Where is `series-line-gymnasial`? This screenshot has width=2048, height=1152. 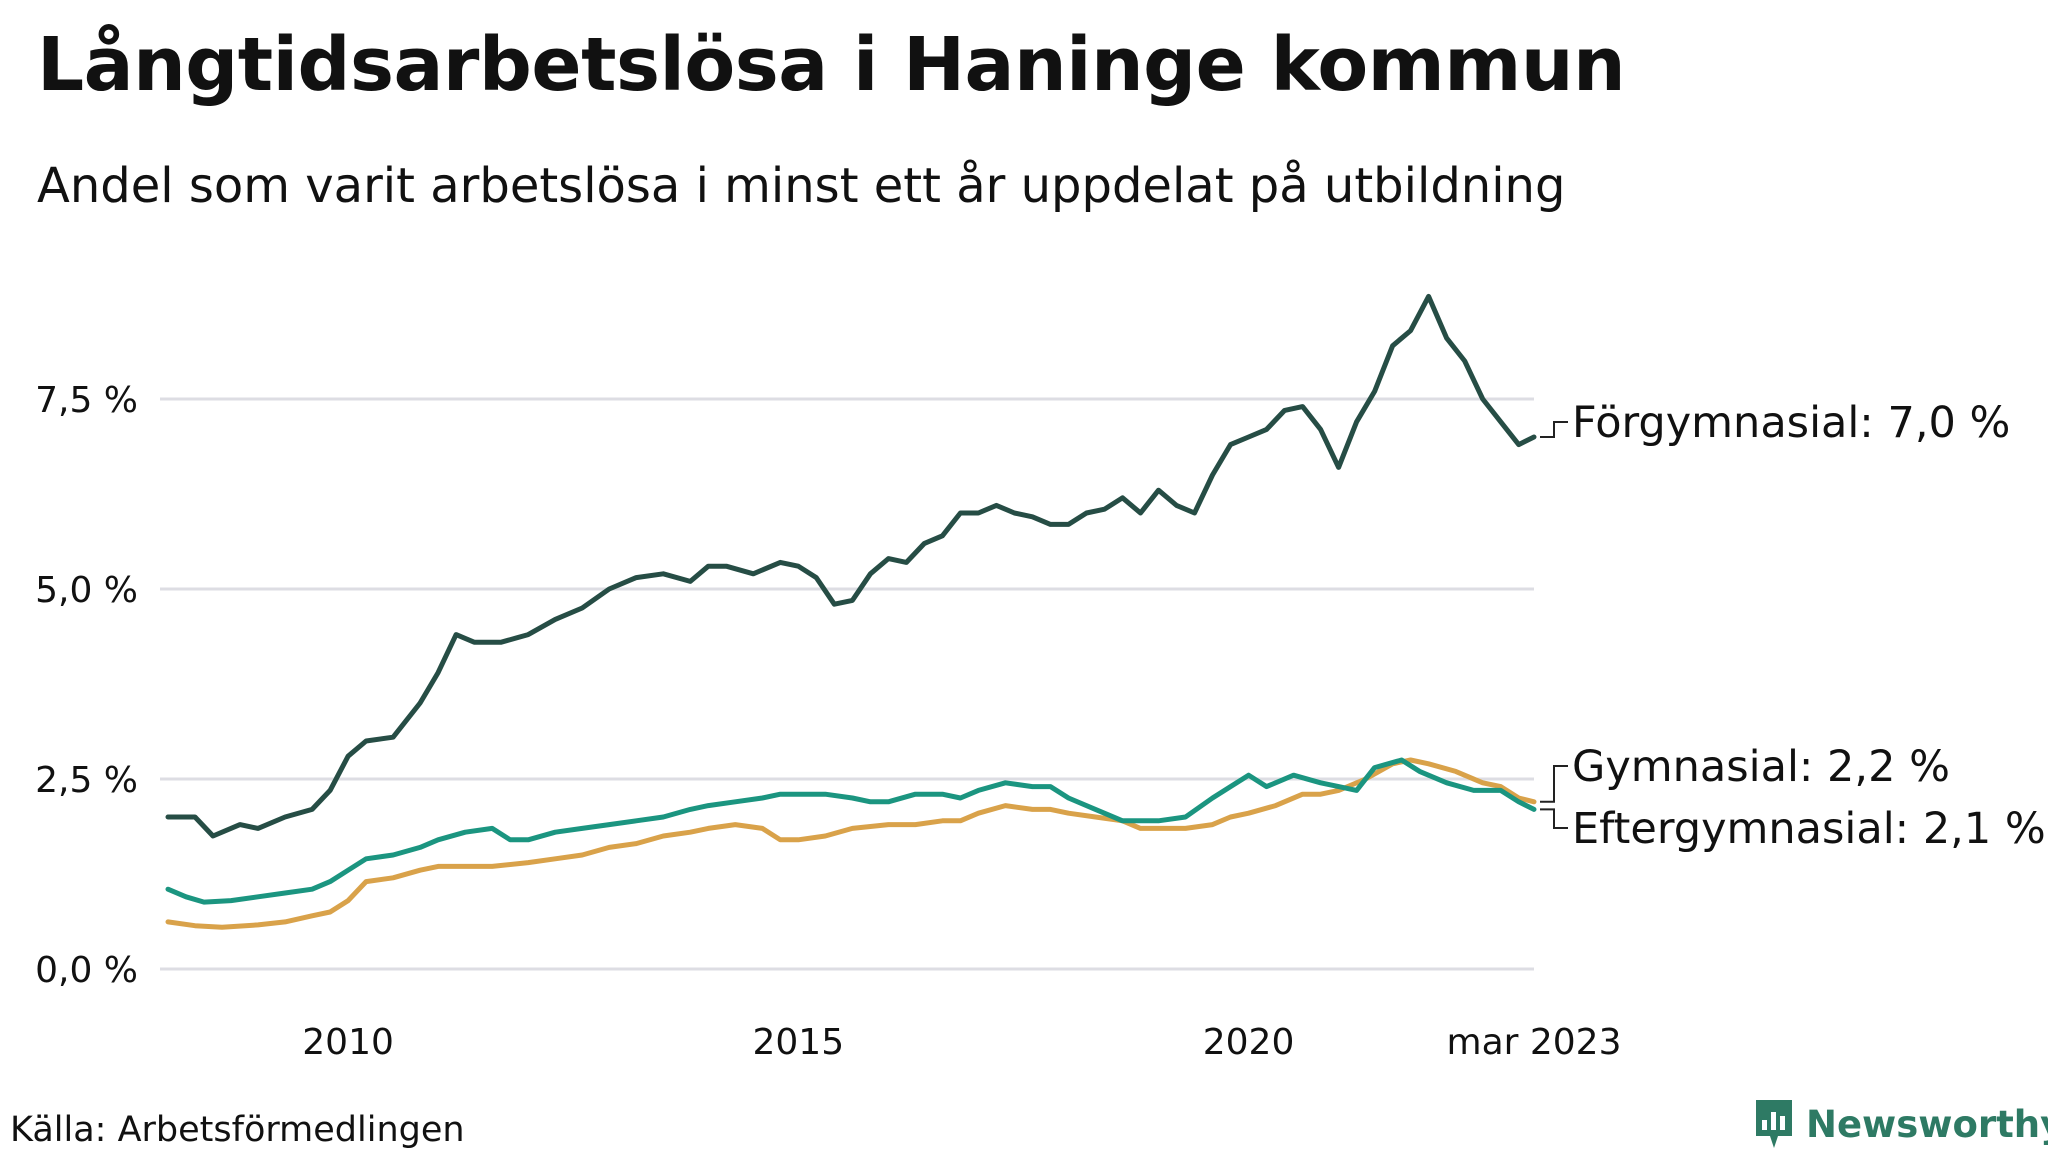 series-line-gymnasial is located at coordinates (851, 843).